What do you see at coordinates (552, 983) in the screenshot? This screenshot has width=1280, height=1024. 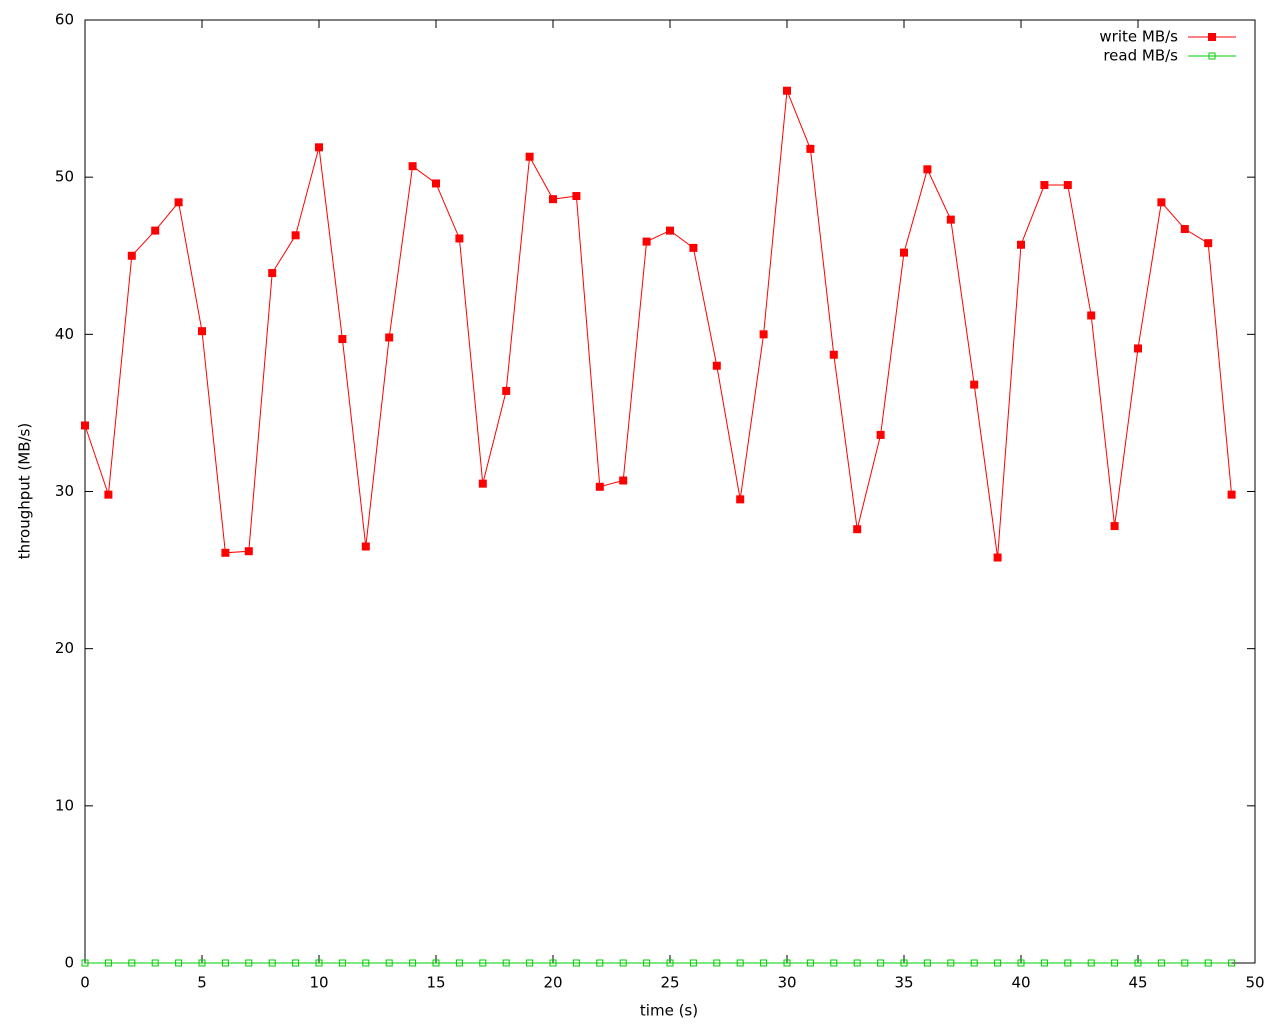 I see `x-tick-label: 20` at bounding box center [552, 983].